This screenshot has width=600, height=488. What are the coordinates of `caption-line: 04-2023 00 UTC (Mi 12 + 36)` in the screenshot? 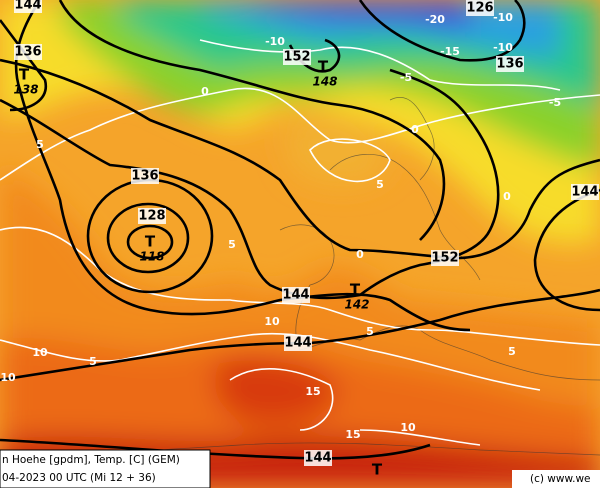 It's located at (79, 478).